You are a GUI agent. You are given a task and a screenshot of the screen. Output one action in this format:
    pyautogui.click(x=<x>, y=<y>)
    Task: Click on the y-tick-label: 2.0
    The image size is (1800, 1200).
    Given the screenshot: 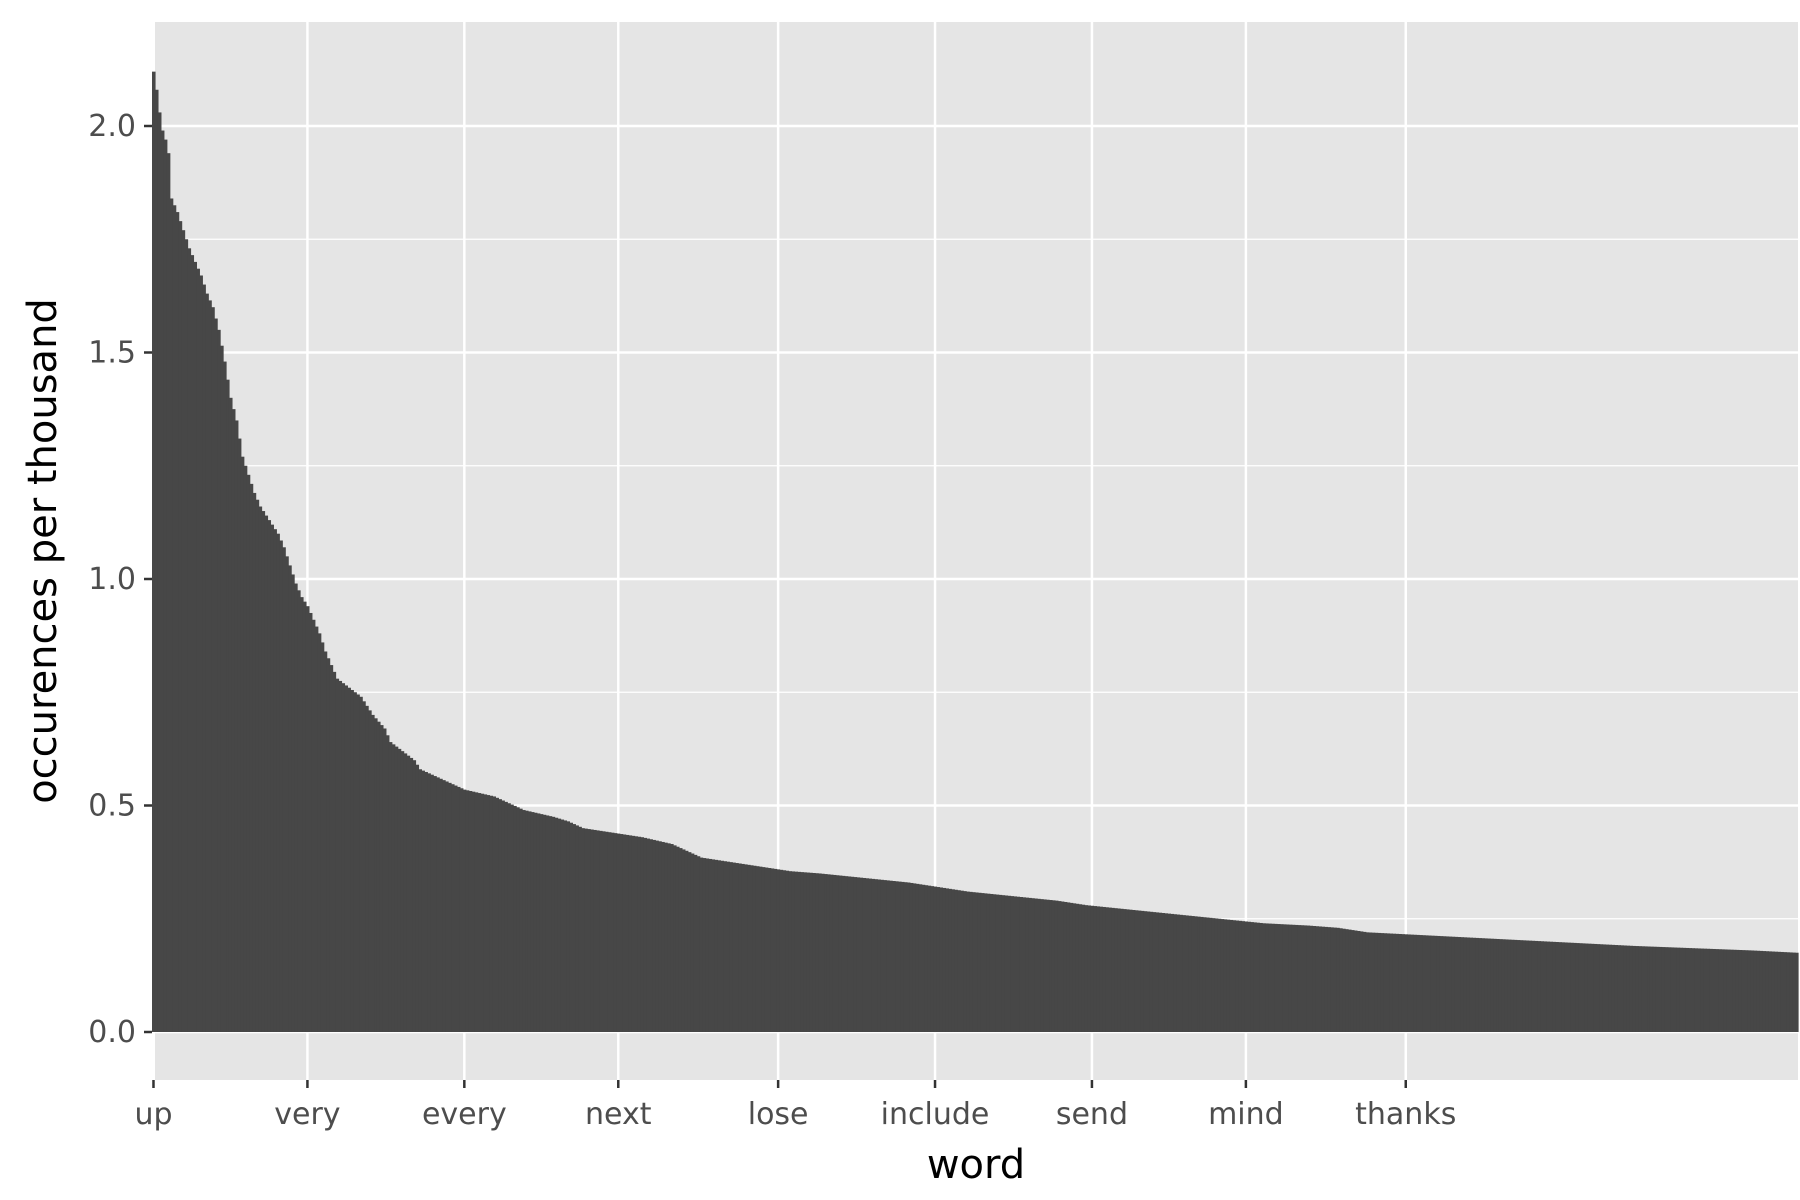 What is the action you would take?
    pyautogui.click(x=112, y=126)
    